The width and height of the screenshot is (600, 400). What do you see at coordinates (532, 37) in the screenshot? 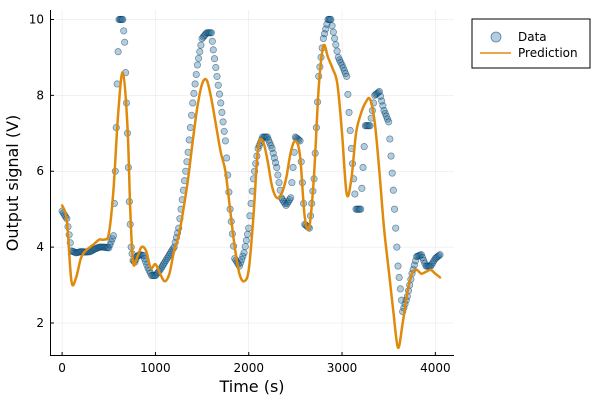
I see `legend-label-data: Data` at bounding box center [532, 37].